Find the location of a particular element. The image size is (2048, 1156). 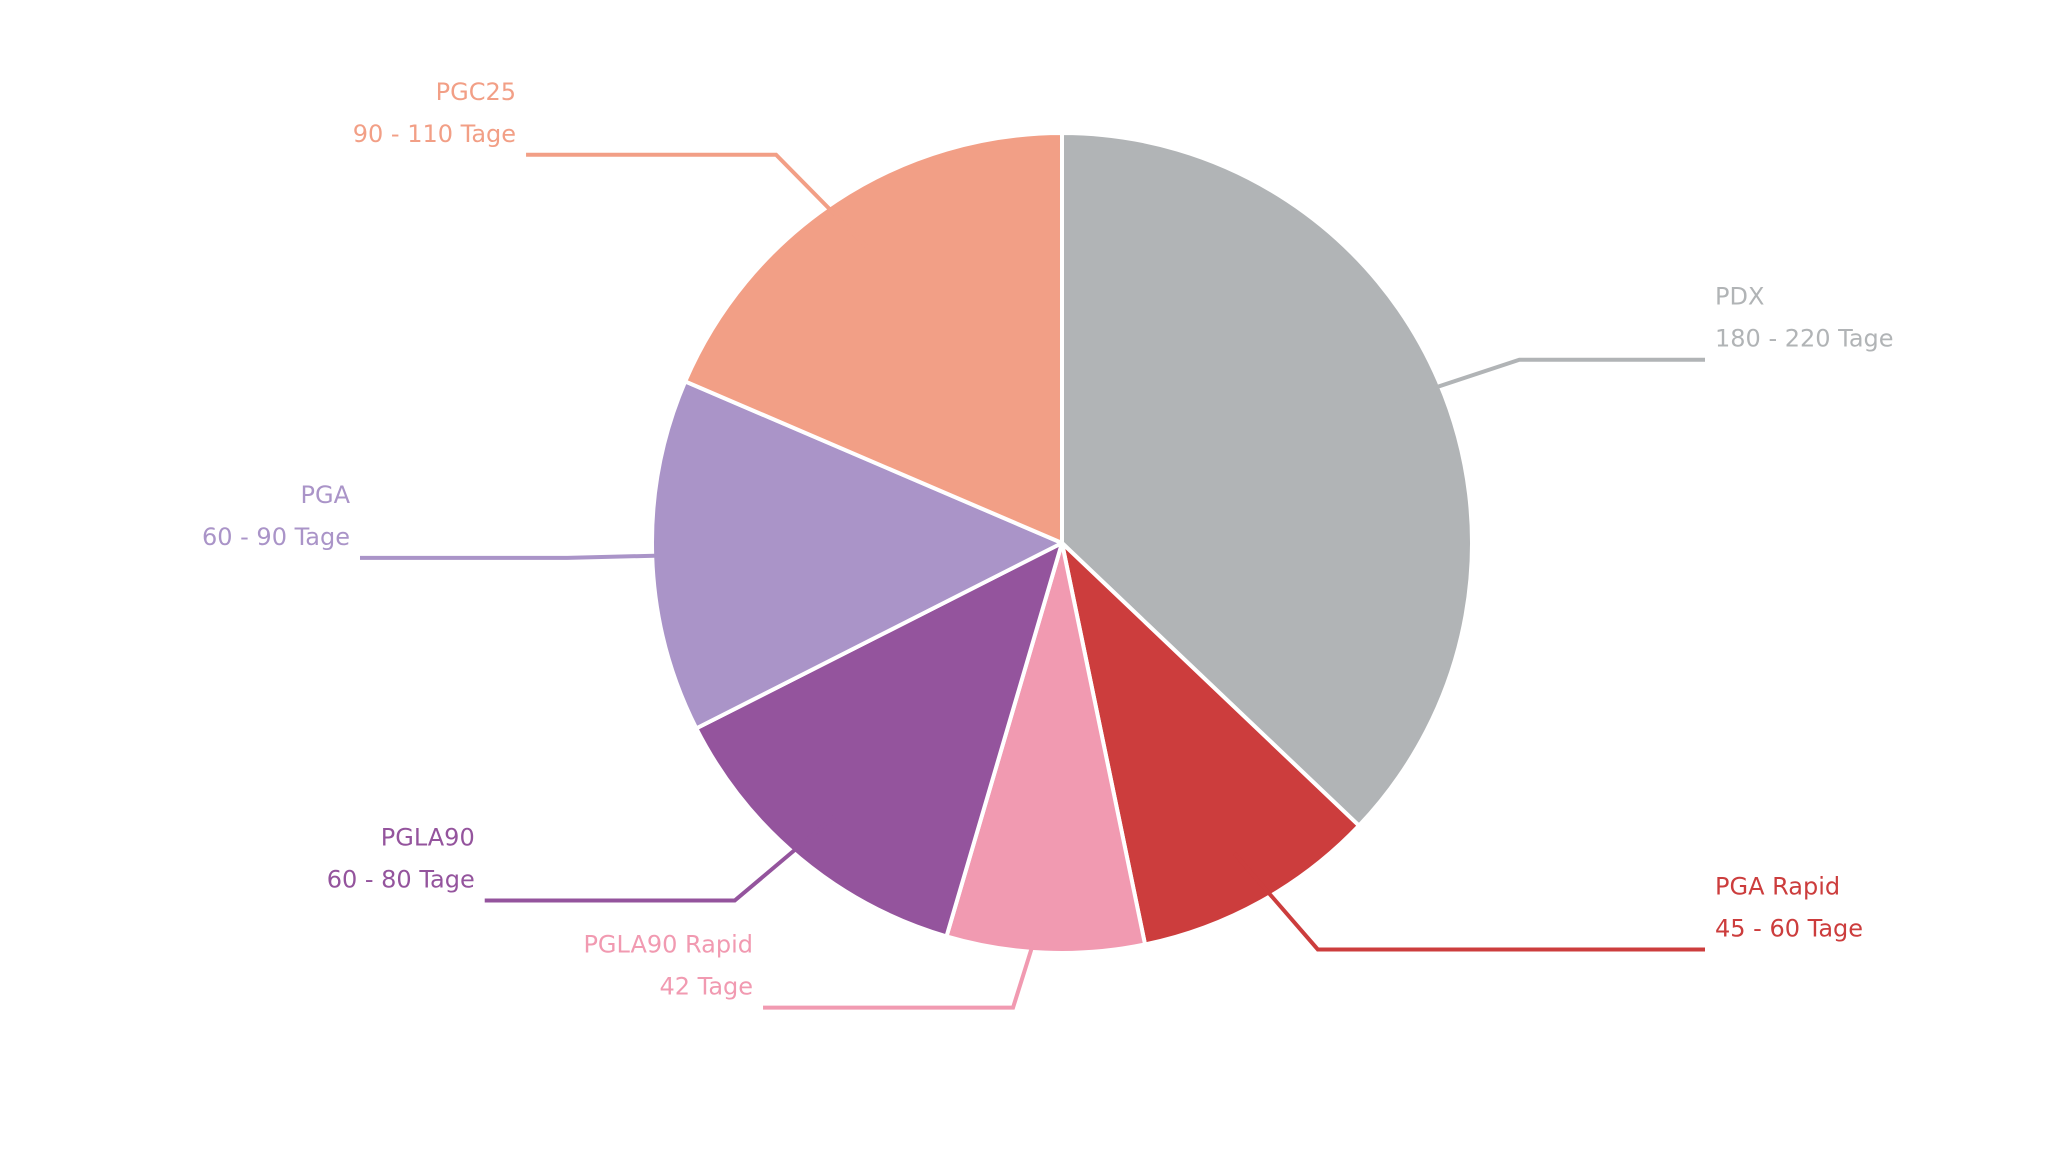

slice-duration-pdx: 180 - 220 Tage is located at coordinates (1804, 339).